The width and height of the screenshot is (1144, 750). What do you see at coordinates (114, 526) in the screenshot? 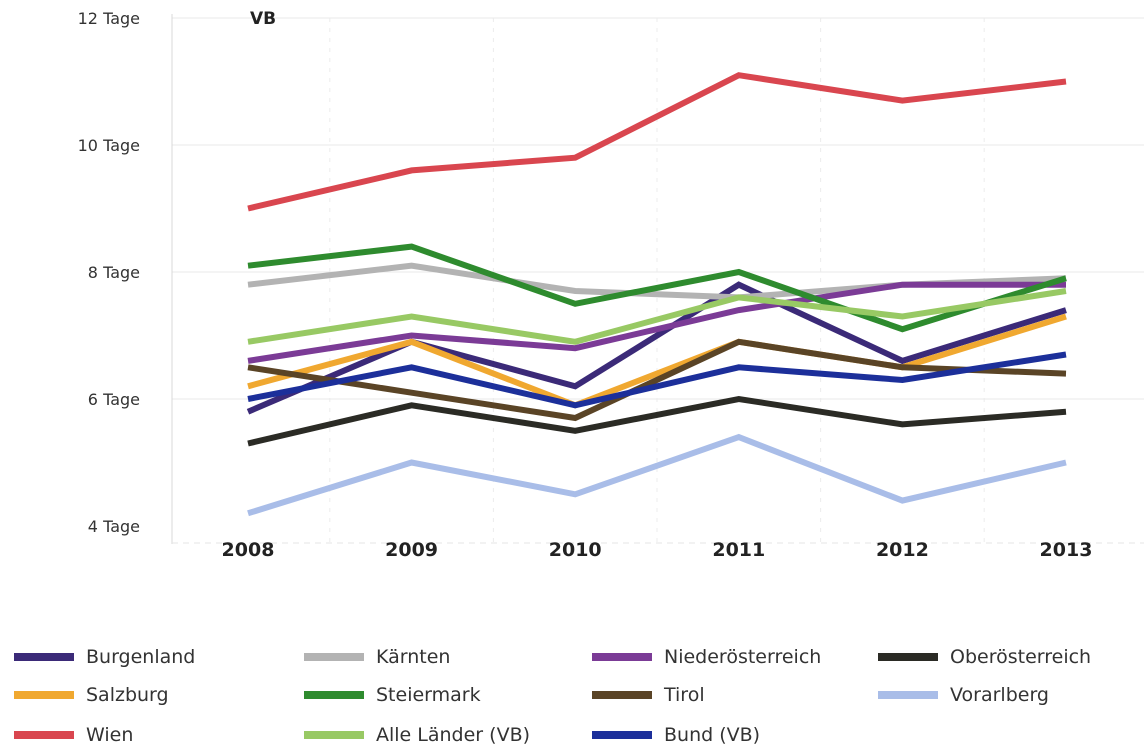
I see `y-tick-label: 4 Tage` at bounding box center [114, 526].